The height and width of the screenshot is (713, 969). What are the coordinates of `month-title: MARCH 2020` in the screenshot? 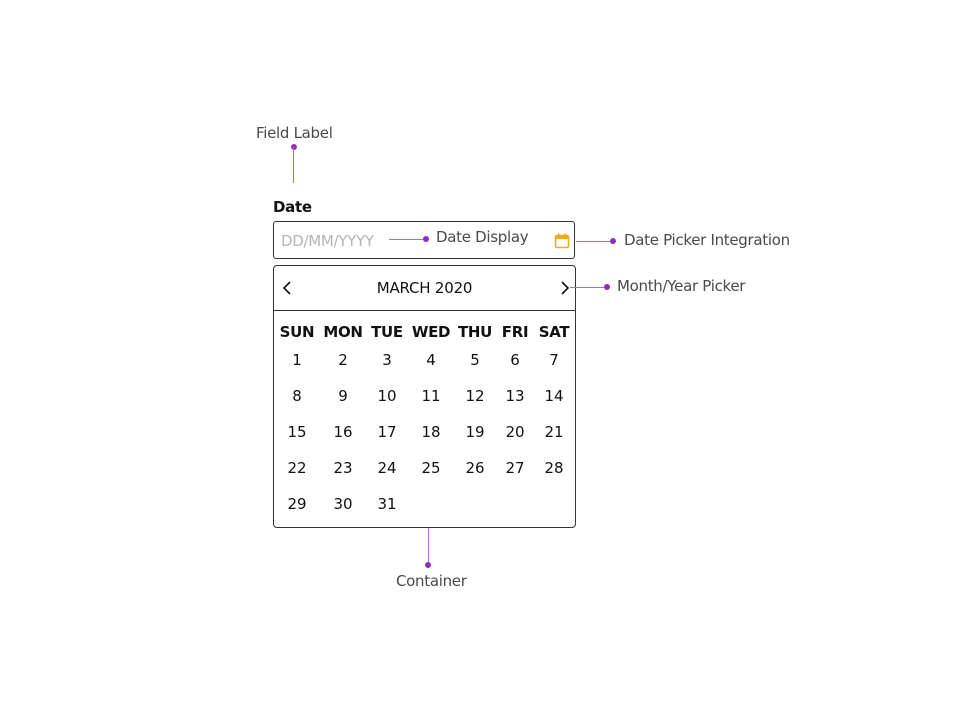 It's located at (424, 288).